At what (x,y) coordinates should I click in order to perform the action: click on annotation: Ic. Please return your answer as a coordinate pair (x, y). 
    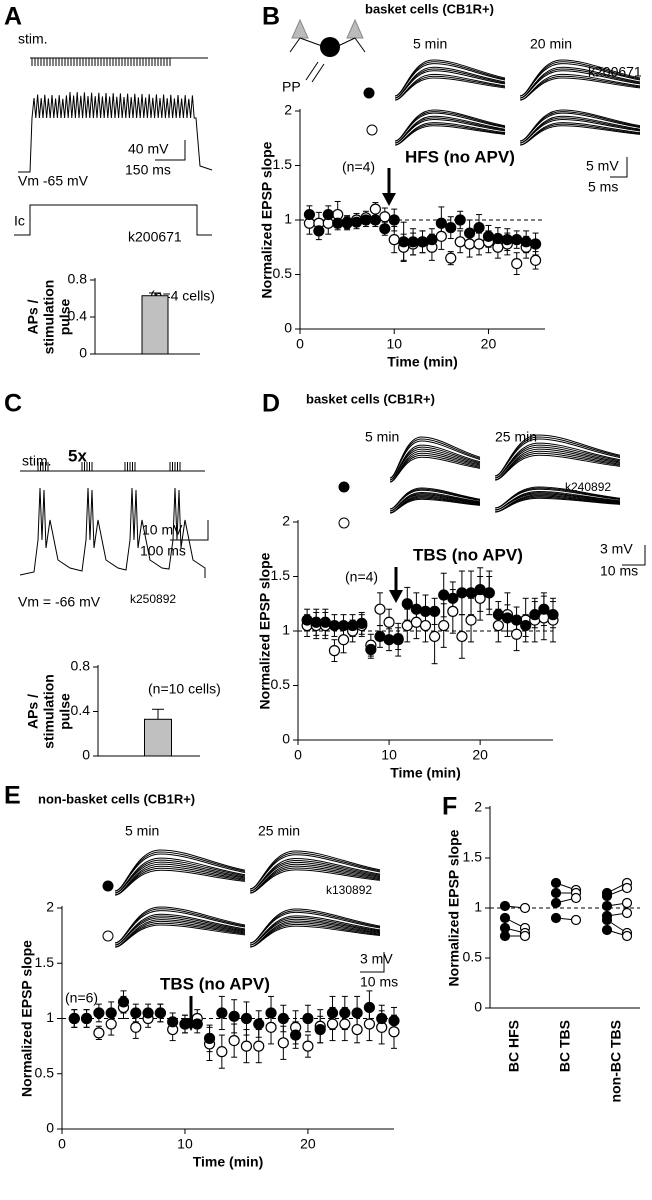
    Looking at the image, I should click on (19, 221).